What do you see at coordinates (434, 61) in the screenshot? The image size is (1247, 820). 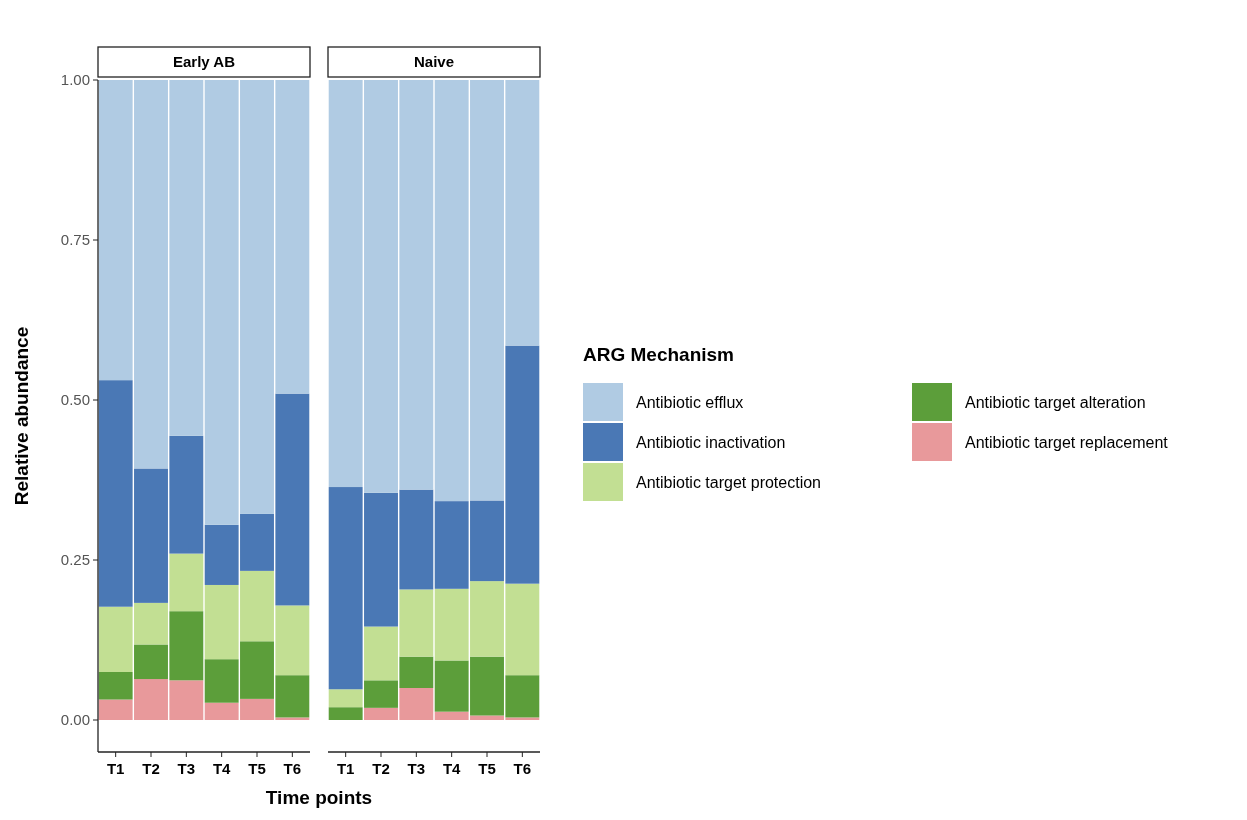 I see `chart-title: Naive` at bounding box center [434, 61].